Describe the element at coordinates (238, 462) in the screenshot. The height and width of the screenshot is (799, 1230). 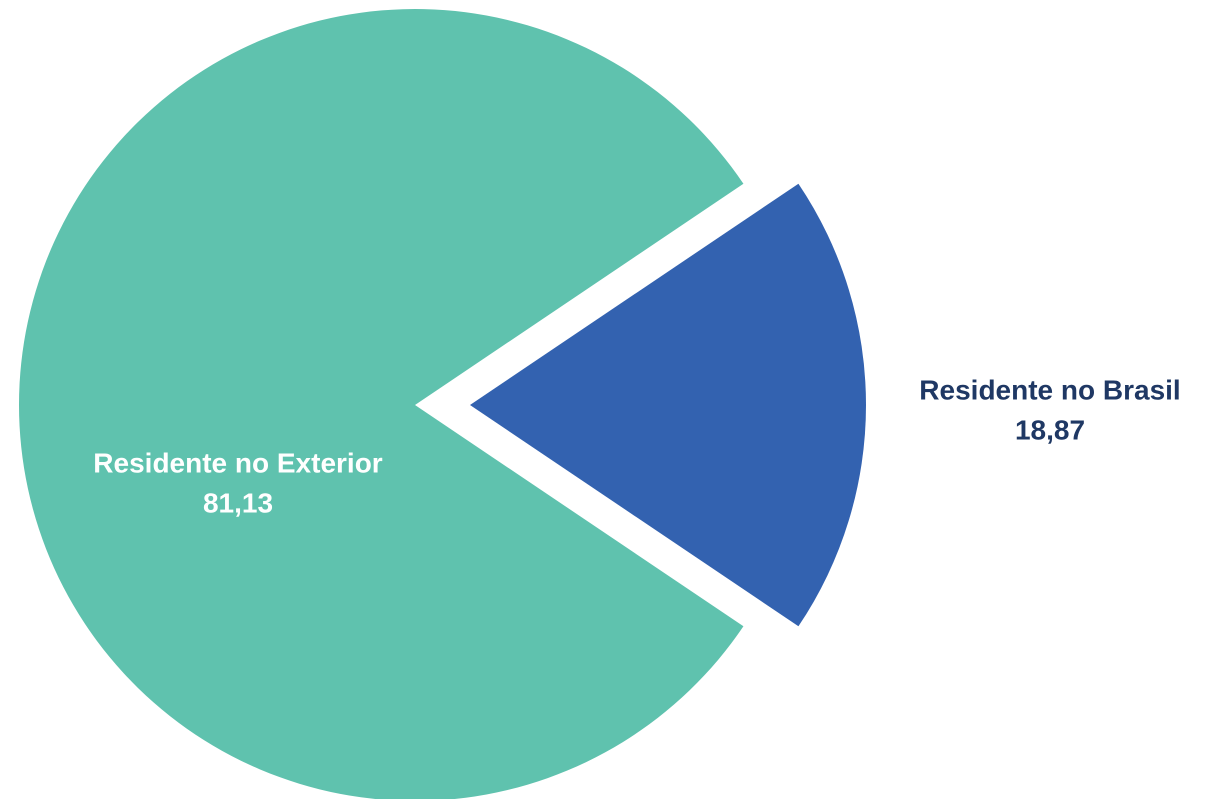
I see `slice-label: Residente no Exterior` at that location.